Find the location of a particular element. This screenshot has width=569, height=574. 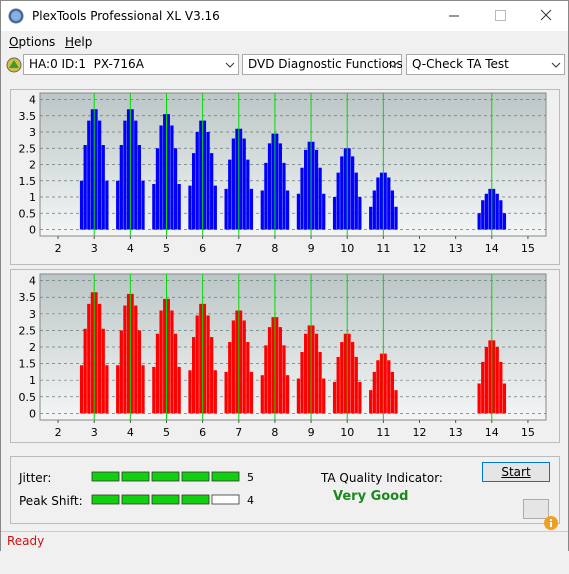

y-tick-label: 4 is located at coordinates (32, 100).